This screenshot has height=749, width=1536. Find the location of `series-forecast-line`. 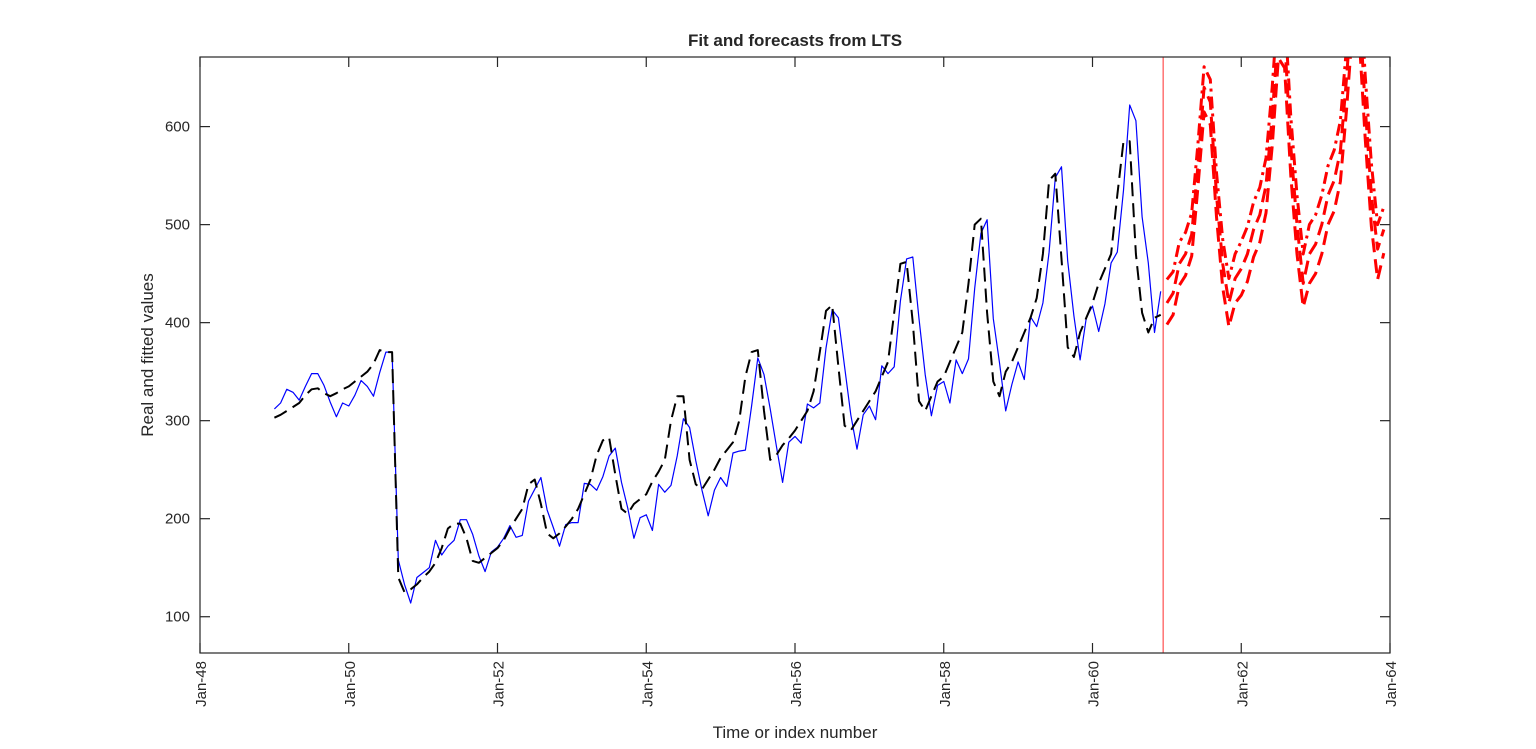

series-forecast-line is located at coordinates (1275, 181).